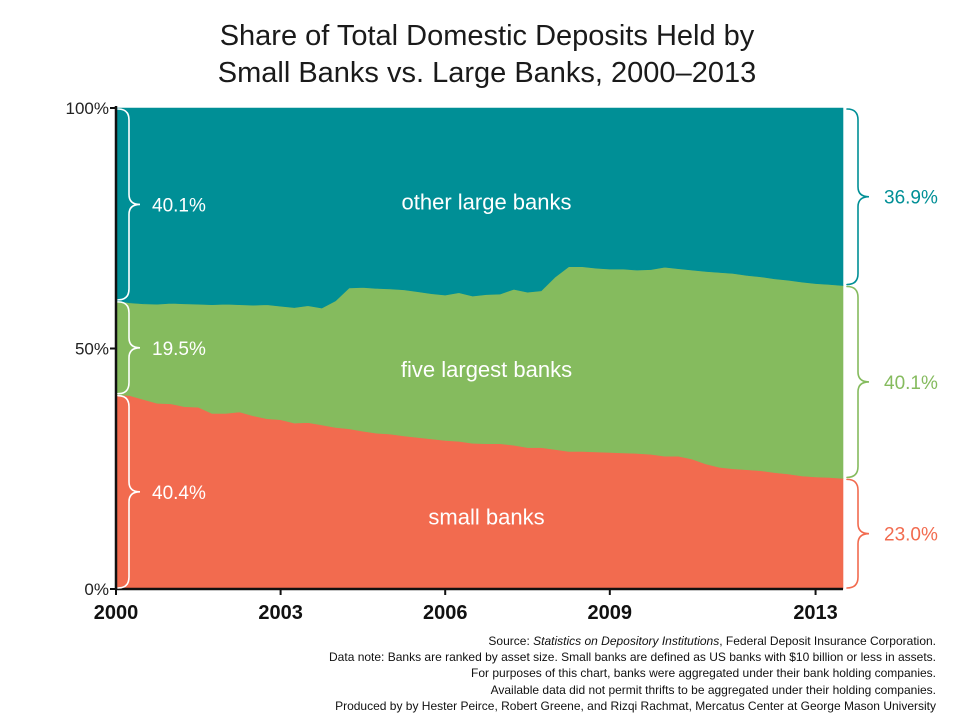 Image resolution: width=954 pixels, height=716 pixels. I want to click on start-value-other-large-banks: 40.1%, so click(179, 205).